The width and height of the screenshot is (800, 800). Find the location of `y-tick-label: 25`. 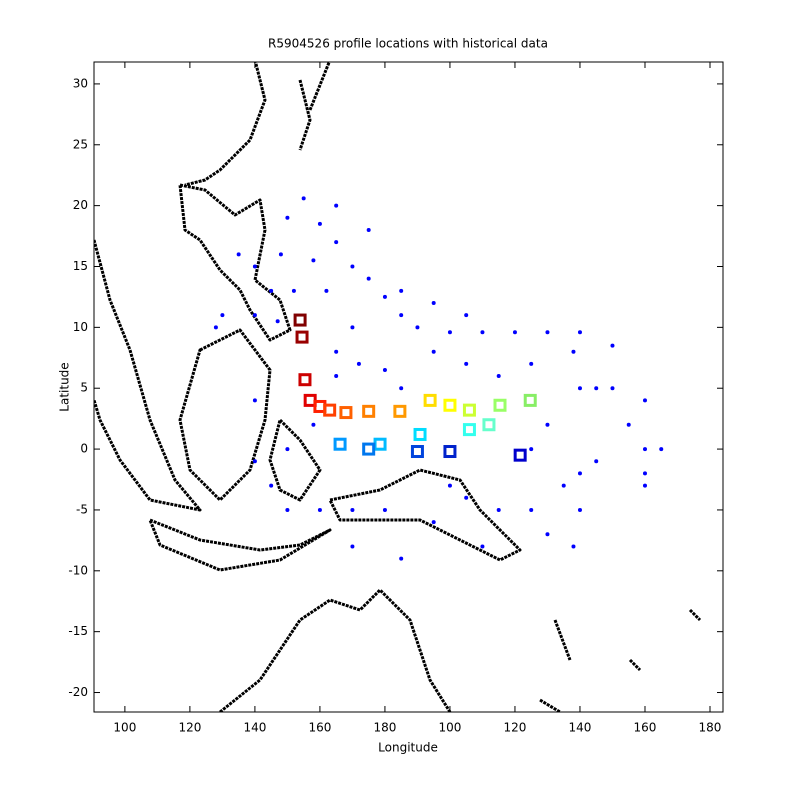

y-tick-label: 25 is located at coordinates (80, 144).